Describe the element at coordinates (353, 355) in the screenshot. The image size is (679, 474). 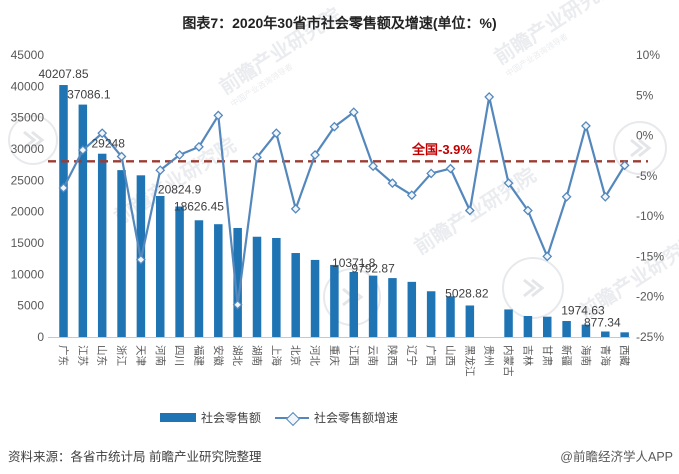
I see `x-axis-label-江西: 江西` at that location.